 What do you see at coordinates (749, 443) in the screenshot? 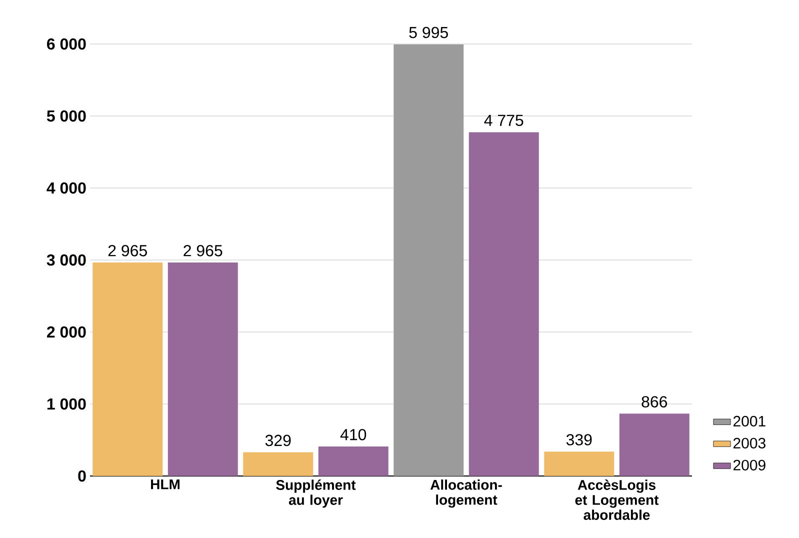
I see `legend-label: 2003` at bounding box center [749, 443].